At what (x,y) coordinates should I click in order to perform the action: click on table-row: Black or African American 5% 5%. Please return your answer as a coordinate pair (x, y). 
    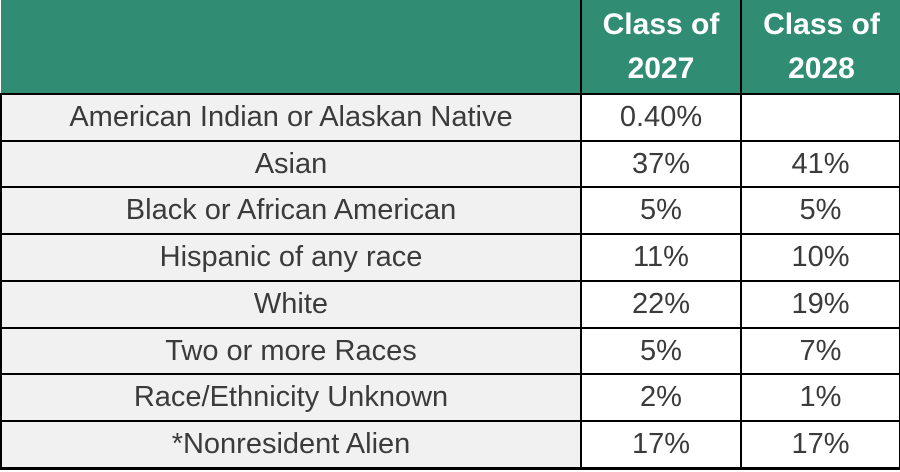
    Looking at the image, I should click on (450, 211).